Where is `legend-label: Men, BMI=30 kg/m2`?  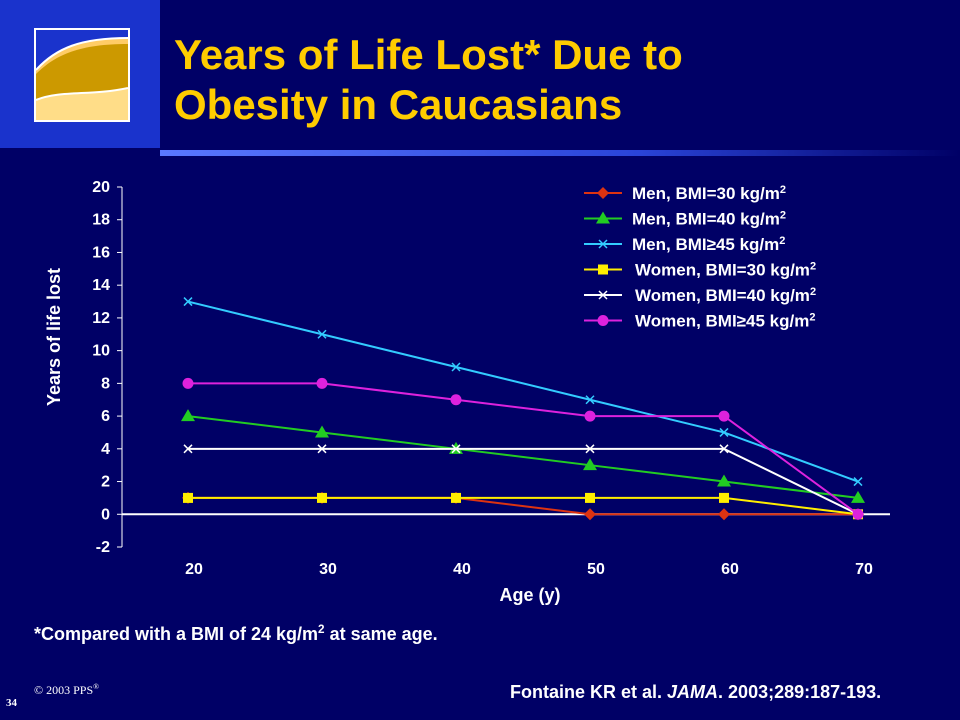
legend-label: Men, BMI=30 kg/m2 is located at coordinates (709, 193).